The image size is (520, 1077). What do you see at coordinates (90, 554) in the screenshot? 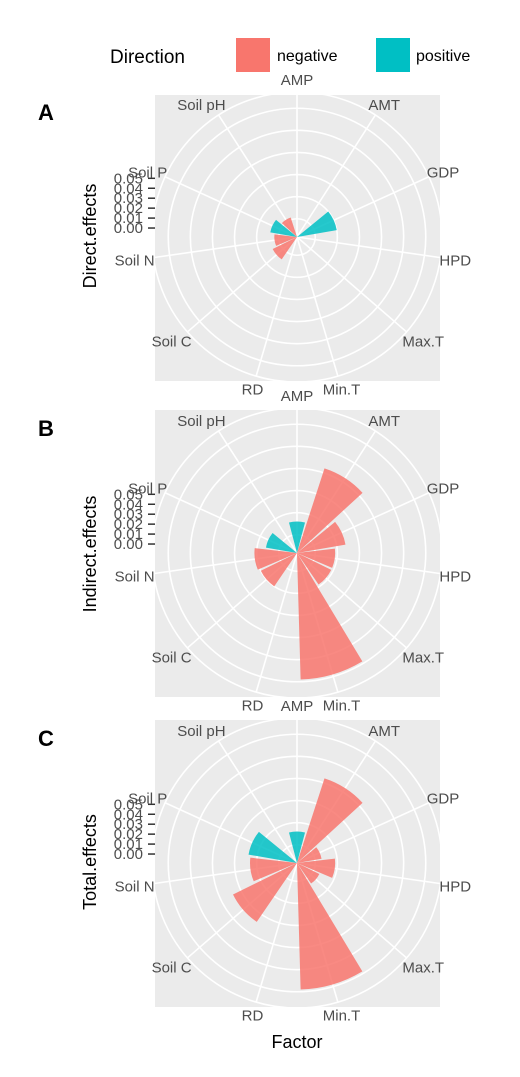
I see `y-axis-title: Indirect.effects` at bounding box center [90, 554].